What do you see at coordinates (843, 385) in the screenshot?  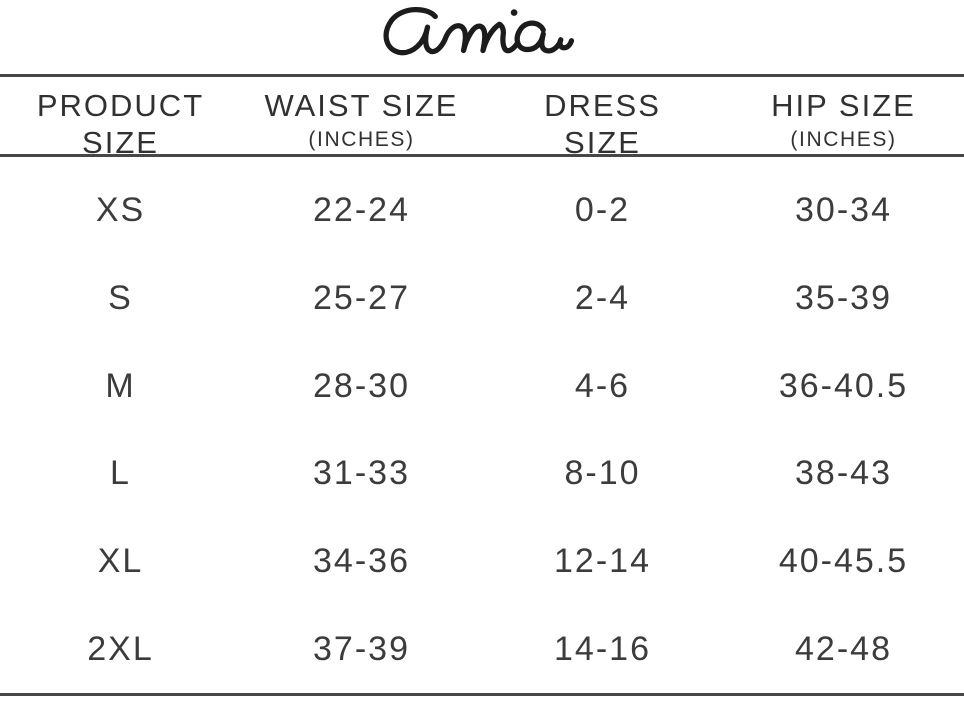 I see `hip-size-cell: 36-40.5` at bounding box center [843, 385].